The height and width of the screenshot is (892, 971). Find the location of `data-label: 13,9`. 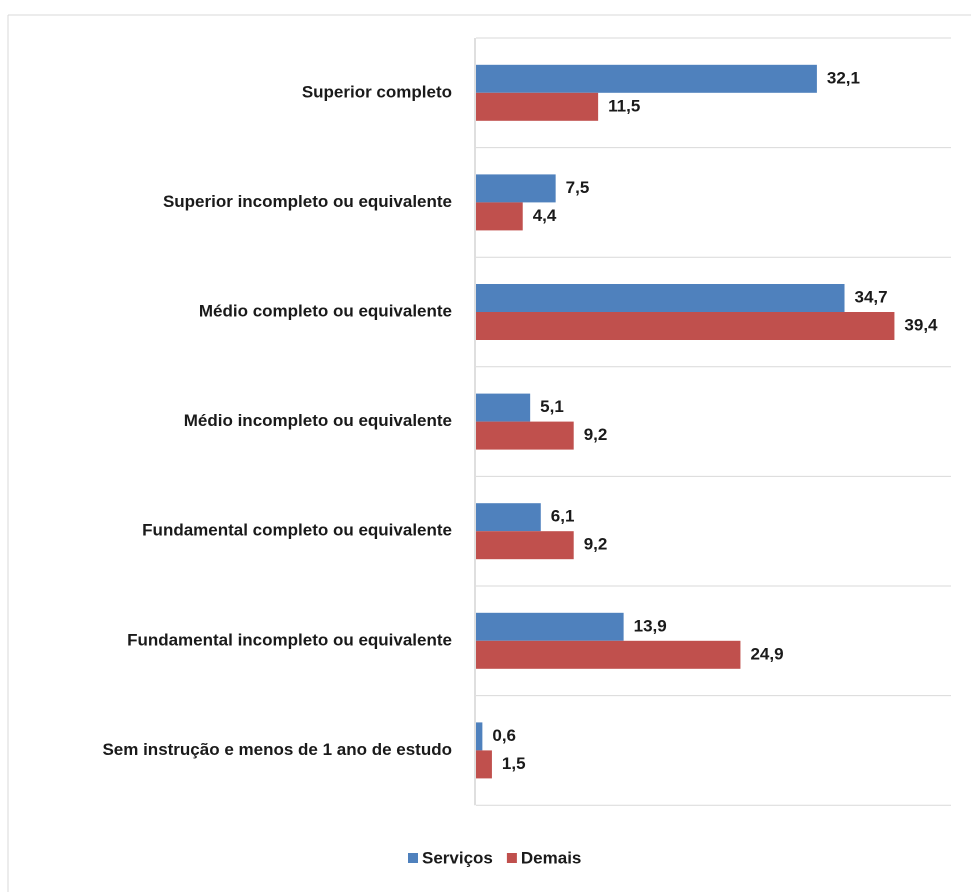

data-label: 13,9 is located at coordinates (650, 625).